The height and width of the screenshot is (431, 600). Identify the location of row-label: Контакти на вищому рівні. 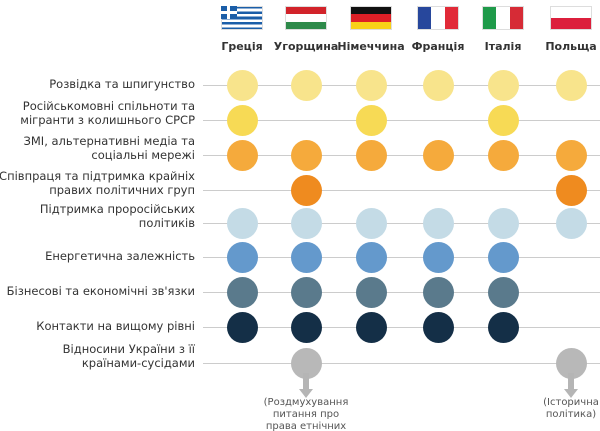
(115, 326).